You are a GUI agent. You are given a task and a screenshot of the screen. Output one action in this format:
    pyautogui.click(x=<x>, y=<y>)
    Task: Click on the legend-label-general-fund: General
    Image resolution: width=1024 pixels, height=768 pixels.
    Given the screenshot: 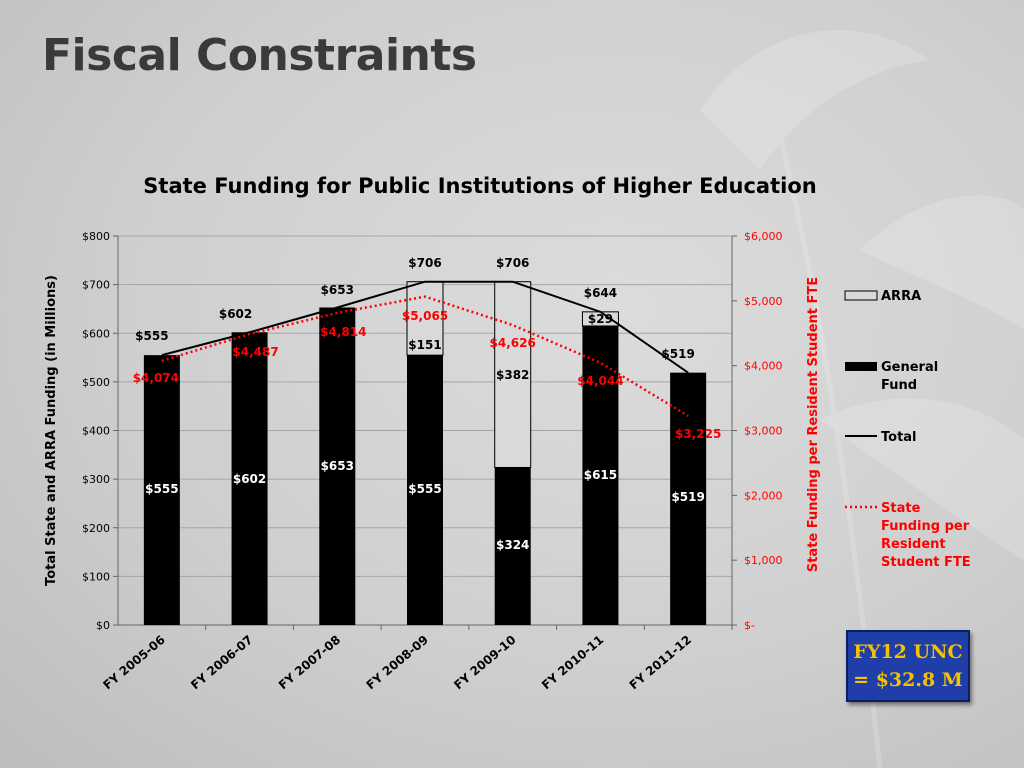 What is the action you would take?
    pyautogui.click(x=909, y=367)
    